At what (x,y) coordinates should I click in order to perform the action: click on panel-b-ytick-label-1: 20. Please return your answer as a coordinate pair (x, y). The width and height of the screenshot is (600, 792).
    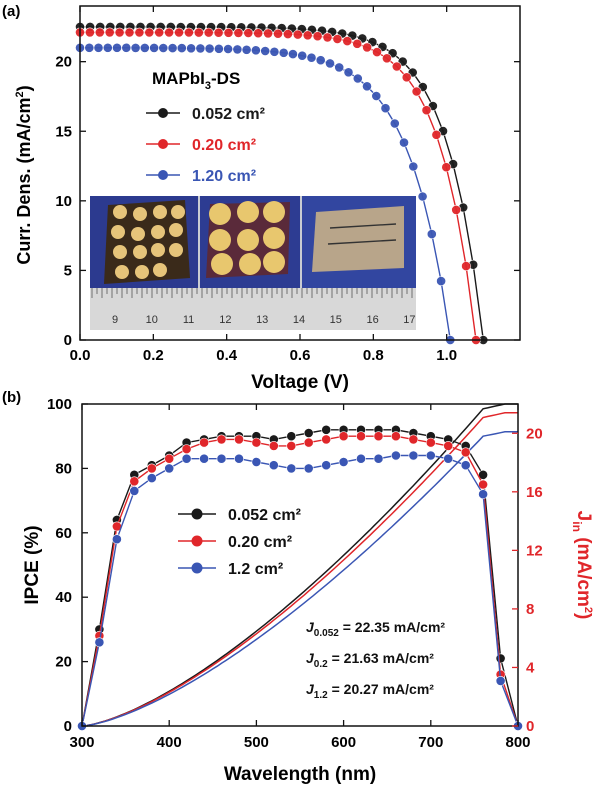
    Looking at the image, I should click on (63, 662).